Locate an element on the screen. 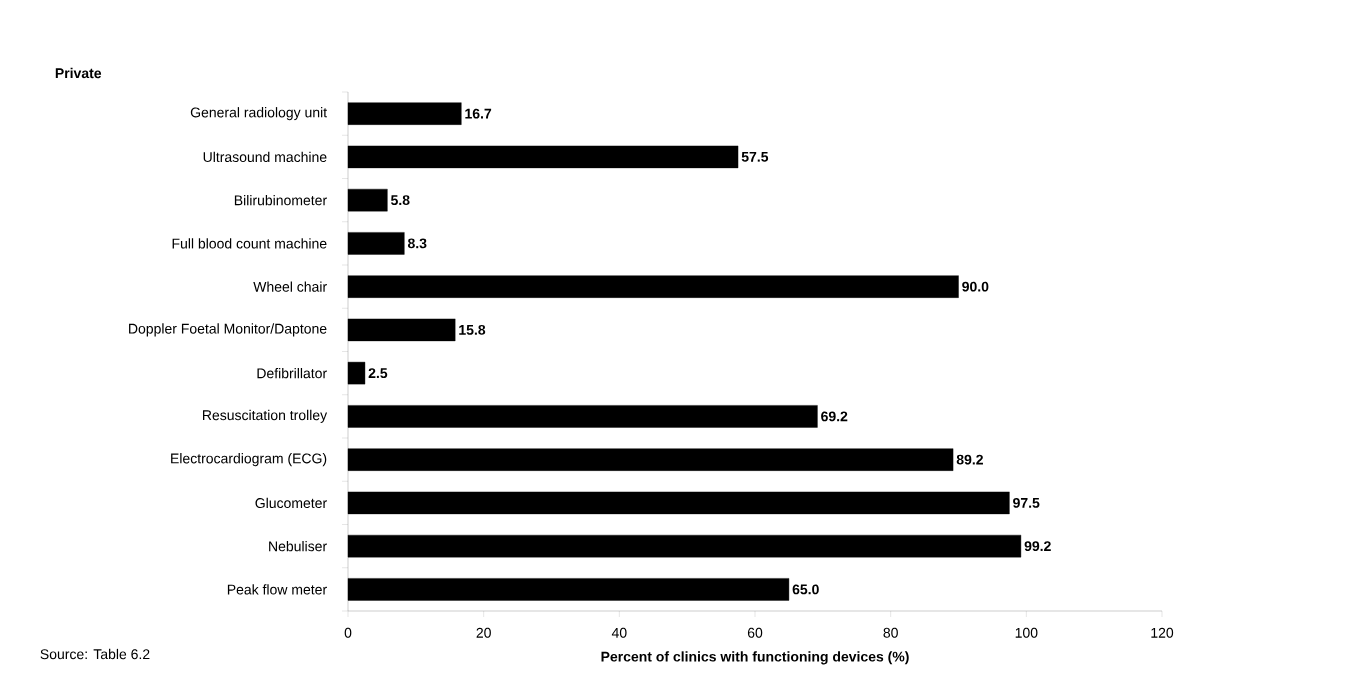  data-label: 90.0 is located at coordinates (975, 286).